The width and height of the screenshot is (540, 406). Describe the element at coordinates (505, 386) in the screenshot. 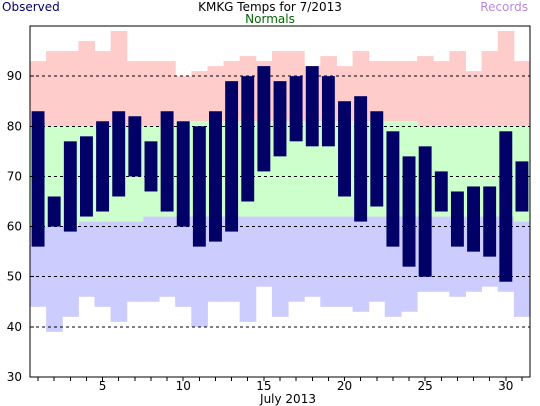

I see `x-tick-label: 30` at that location.